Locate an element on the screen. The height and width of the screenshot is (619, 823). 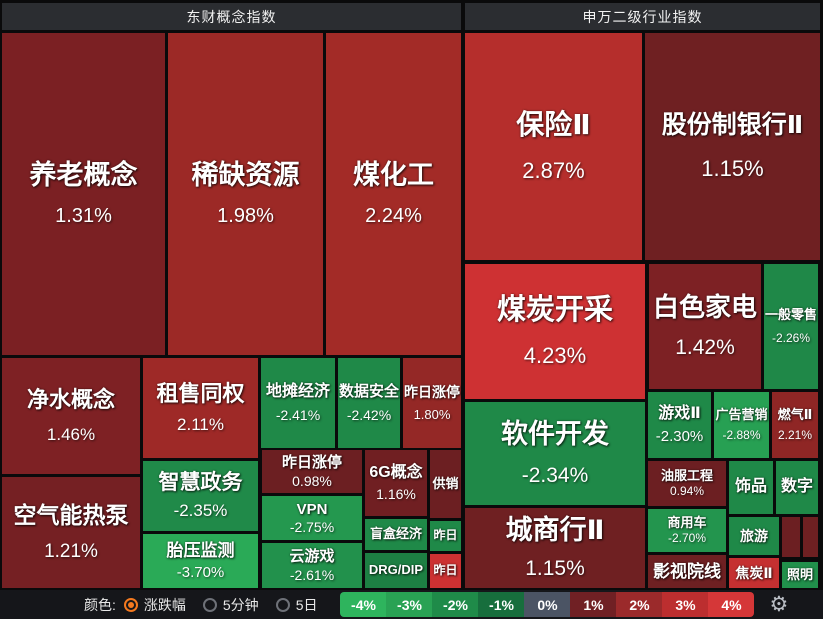
tile-label: 稀缺资源 is located at coordinates (245, 174).